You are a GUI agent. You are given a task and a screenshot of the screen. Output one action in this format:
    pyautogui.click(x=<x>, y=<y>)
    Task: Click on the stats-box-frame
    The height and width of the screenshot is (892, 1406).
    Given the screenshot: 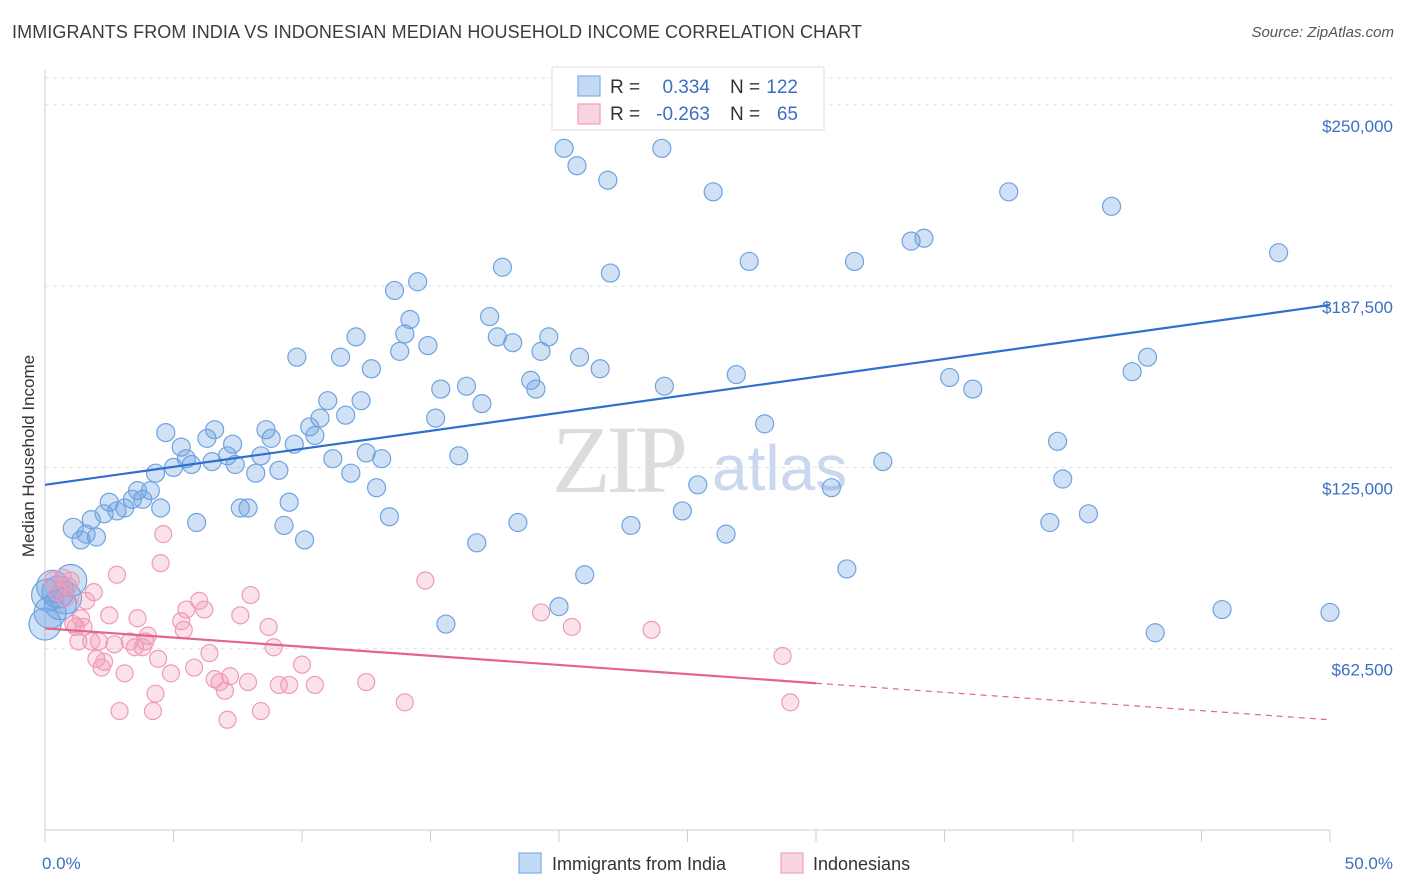 What is the action you would take?
    pyautogui.click(x=688, y=98)
    